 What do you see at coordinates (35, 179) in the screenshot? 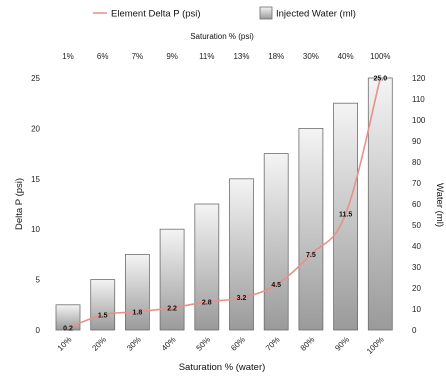
I see `y-left-tick-label: 15` at bounding box center [35, 179].